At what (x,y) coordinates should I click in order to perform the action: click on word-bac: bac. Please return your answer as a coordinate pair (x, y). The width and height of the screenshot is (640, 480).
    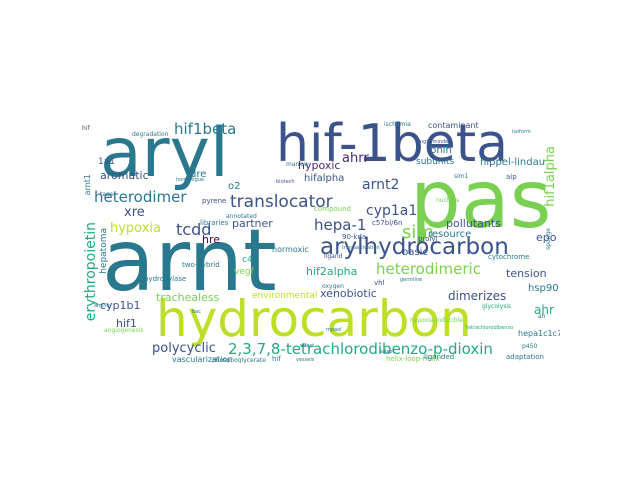
    Looking at the image, I should click on (196, 312).